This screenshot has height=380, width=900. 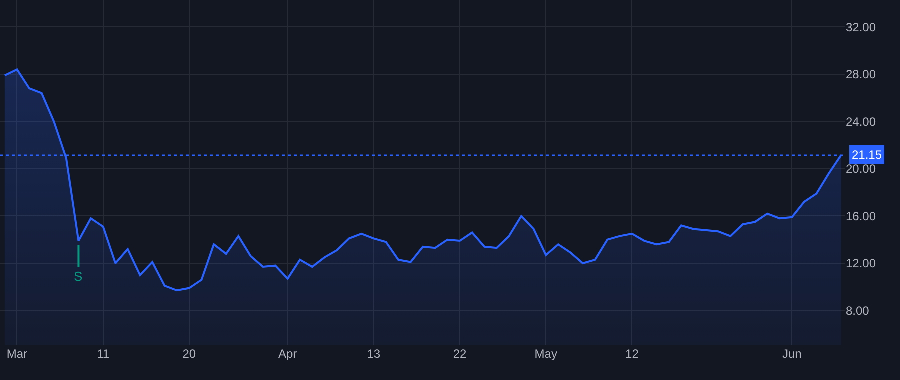 What do you see at coordinates (861, 27) in the screenshot?
I see `y-tick-label: 32.00` at bounding box center [861, 27].